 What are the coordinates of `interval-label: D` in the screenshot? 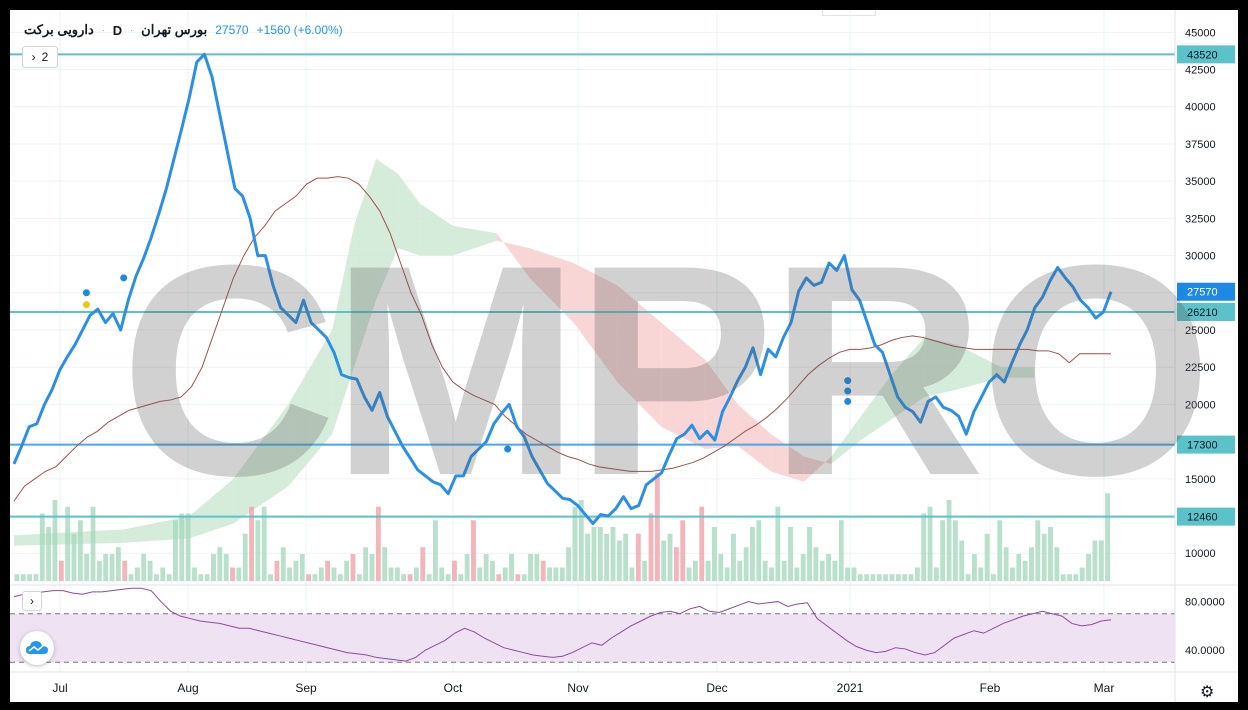 It's located at (117, 30).